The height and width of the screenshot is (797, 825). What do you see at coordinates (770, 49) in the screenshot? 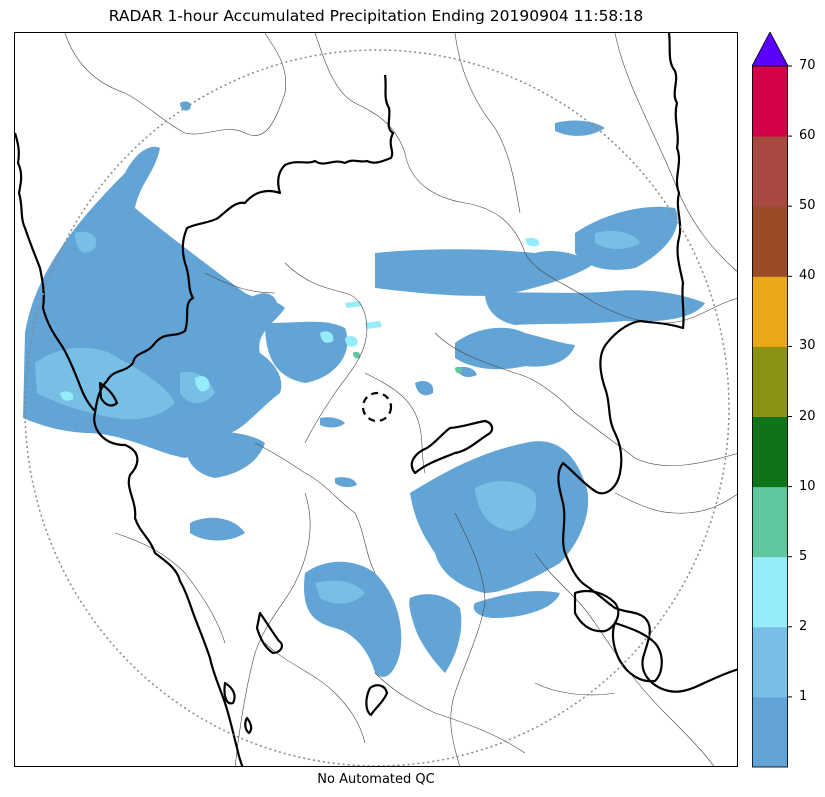
I see `colorbar-extend-triangle` at bounding box center [770, 49].